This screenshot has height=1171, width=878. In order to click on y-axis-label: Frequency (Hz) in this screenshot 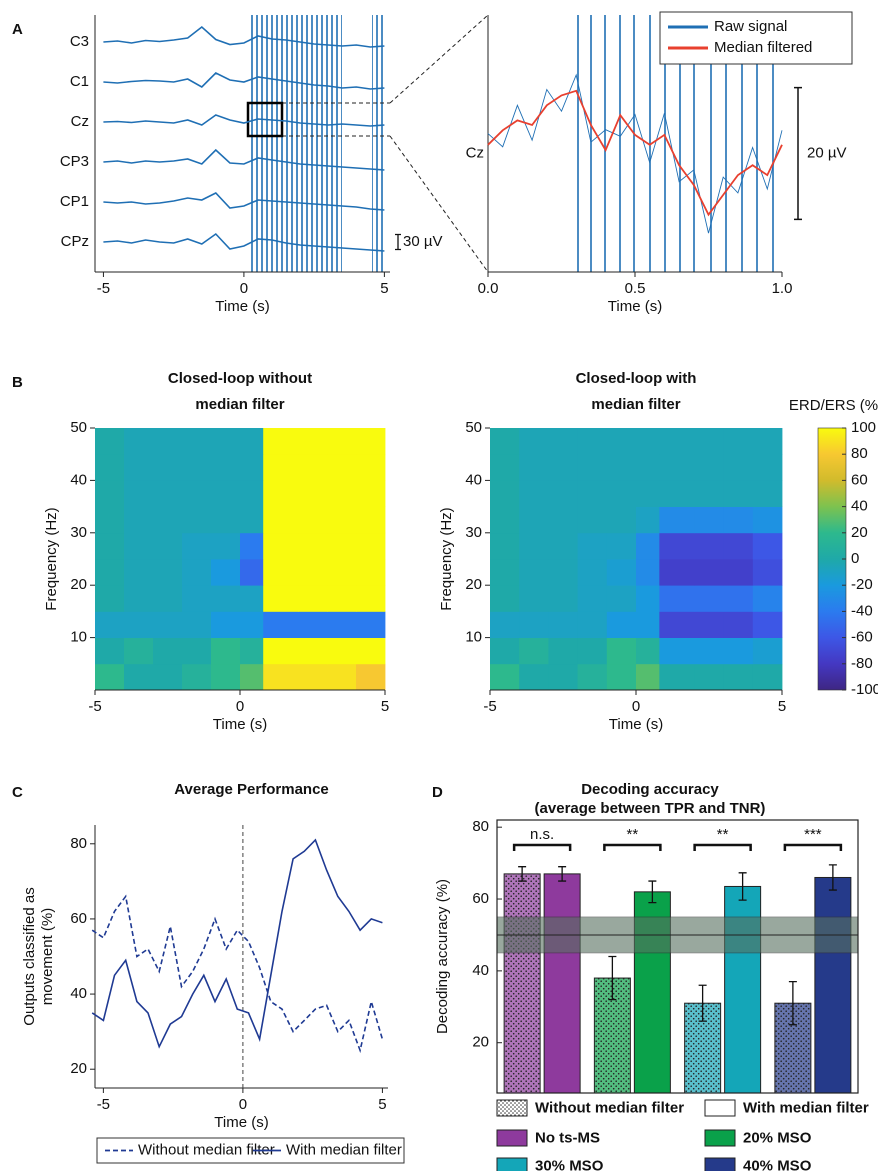, I will do `click(446, 558)`.